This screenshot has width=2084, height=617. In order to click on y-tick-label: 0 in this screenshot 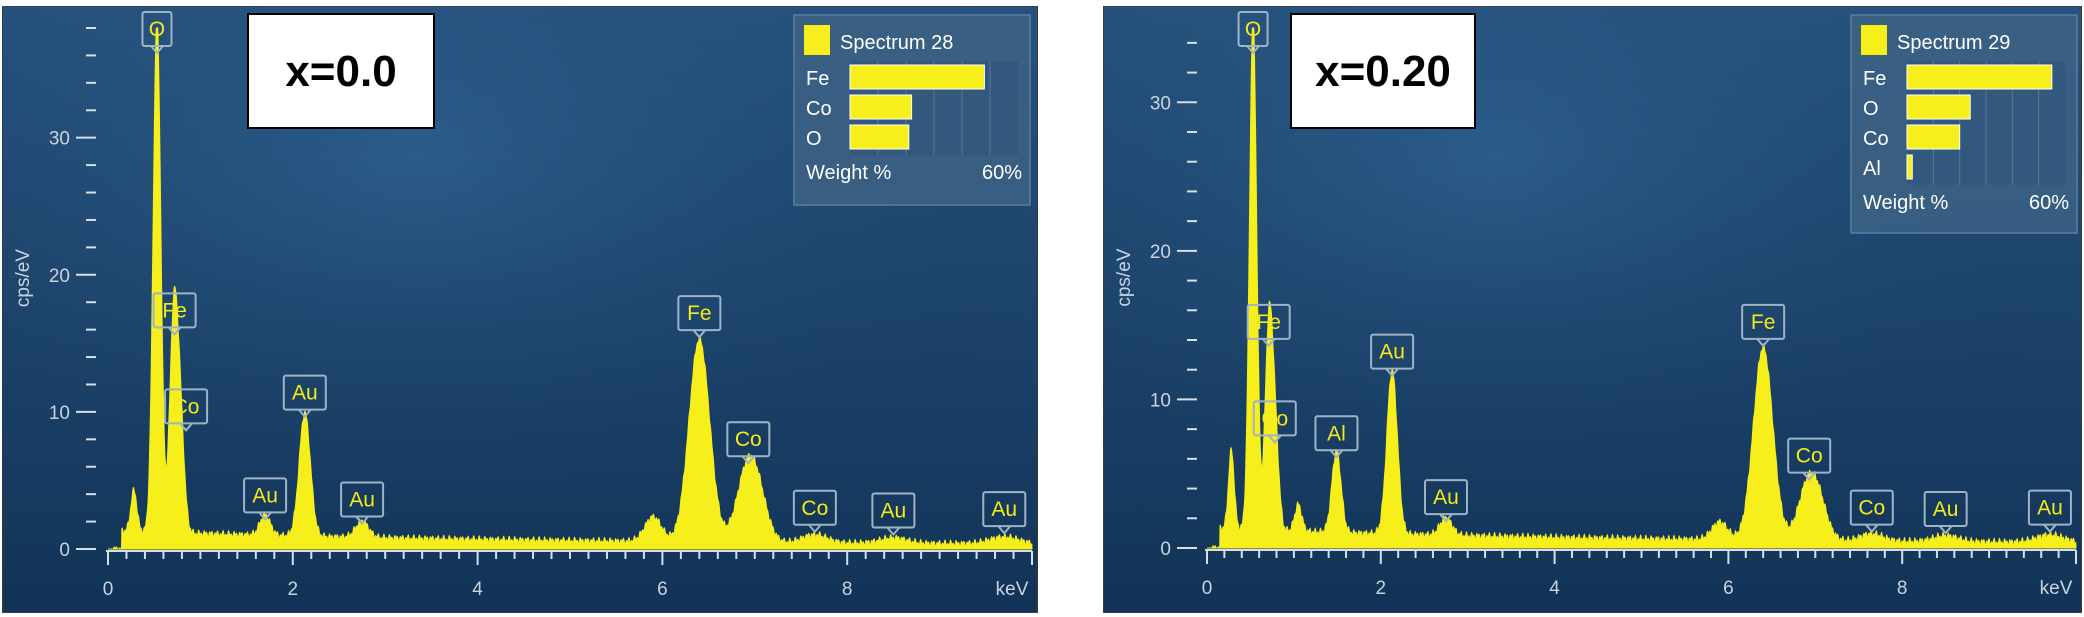, I will do `click(64, 550)`.